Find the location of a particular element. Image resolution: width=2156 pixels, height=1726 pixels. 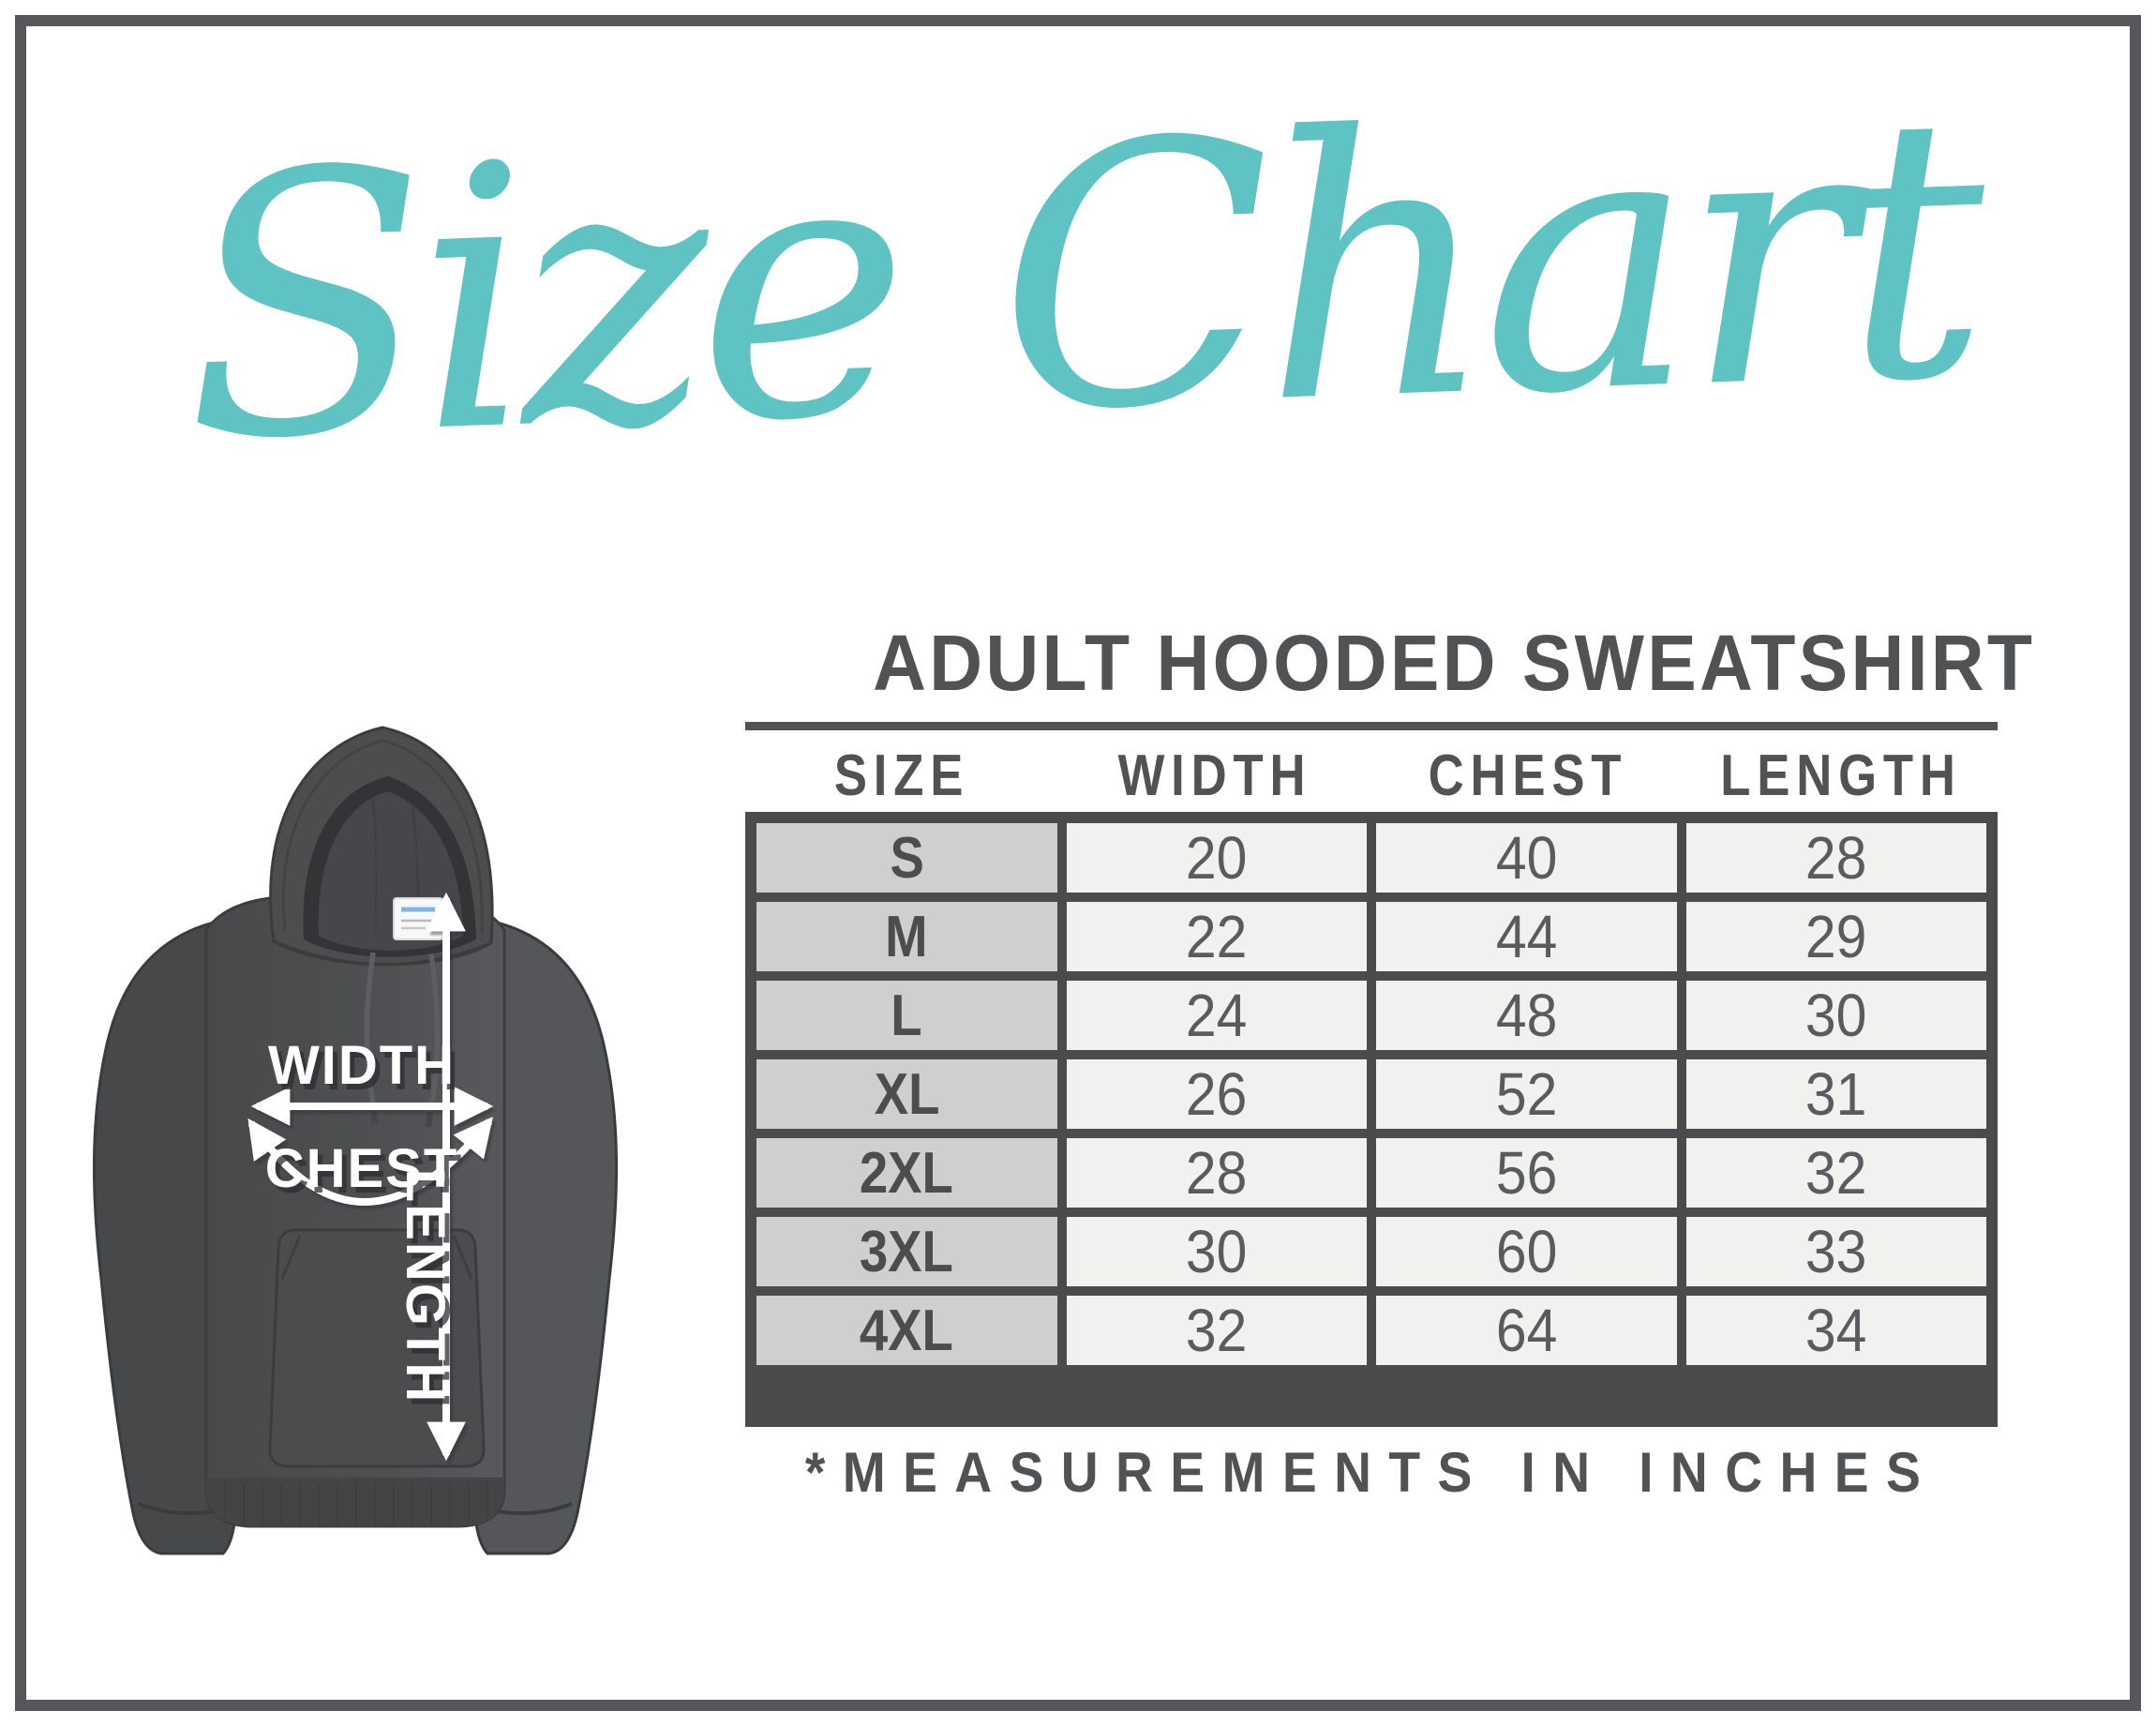

measurement-cell: 31 is located at coordinates (1835, 1094).